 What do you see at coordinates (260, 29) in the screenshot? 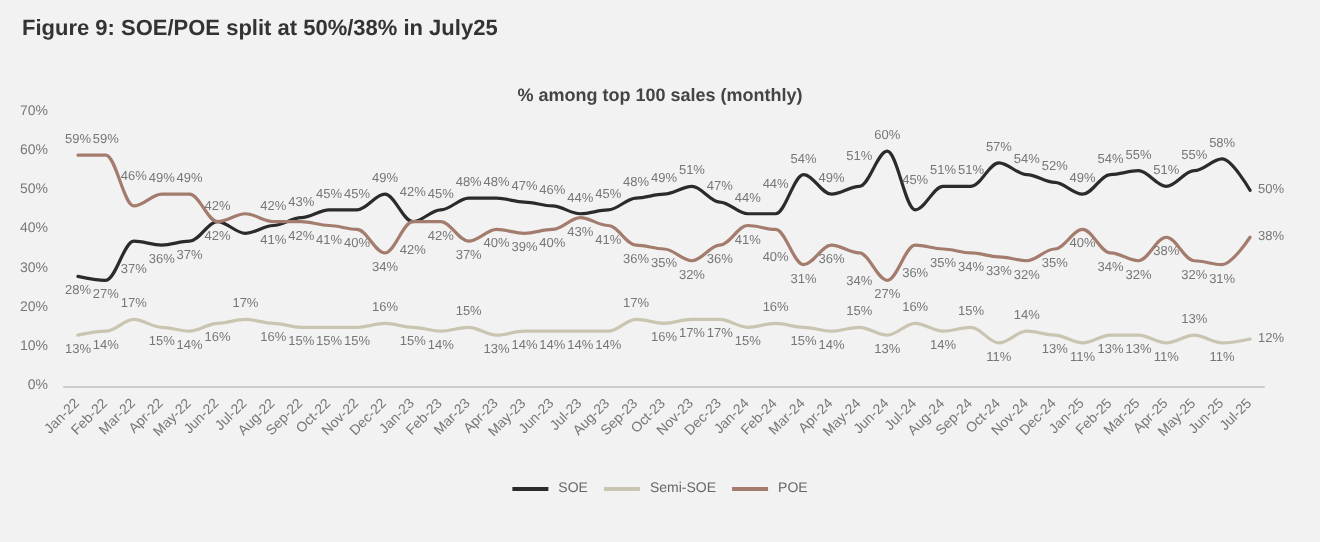
I see `chart-title: Figure 9: SOE/POE split at 50%/38% in July25` at bounding box center [260, 29].